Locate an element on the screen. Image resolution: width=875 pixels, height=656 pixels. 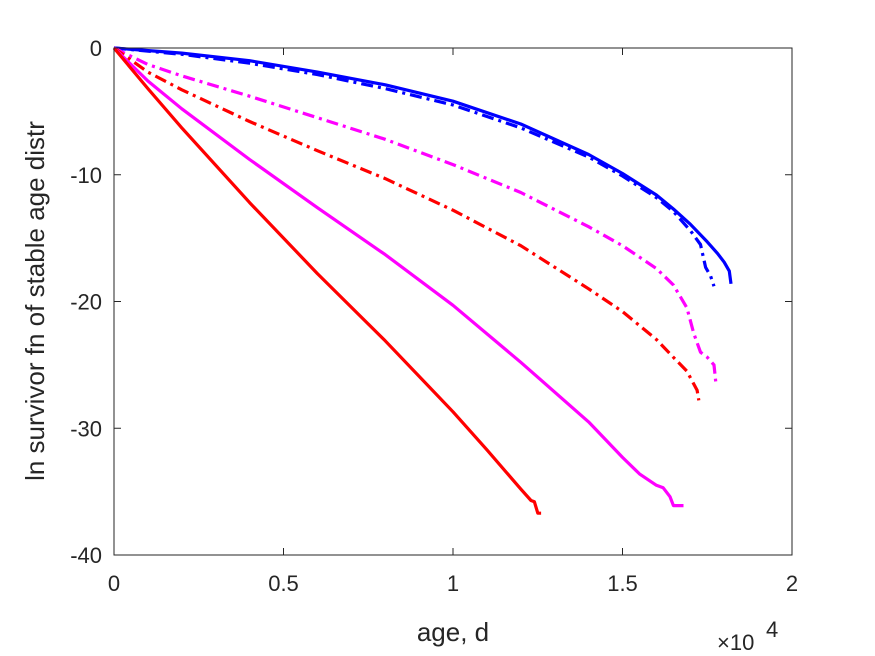
x-tick-label: 1 is located at coordinates (453, 583).